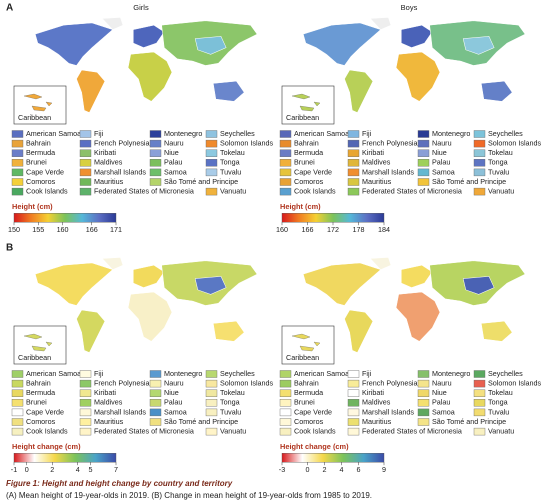 This screenshot has height=504, width=550. I want to click on legend-label: Bahrain, so click(38, 383).